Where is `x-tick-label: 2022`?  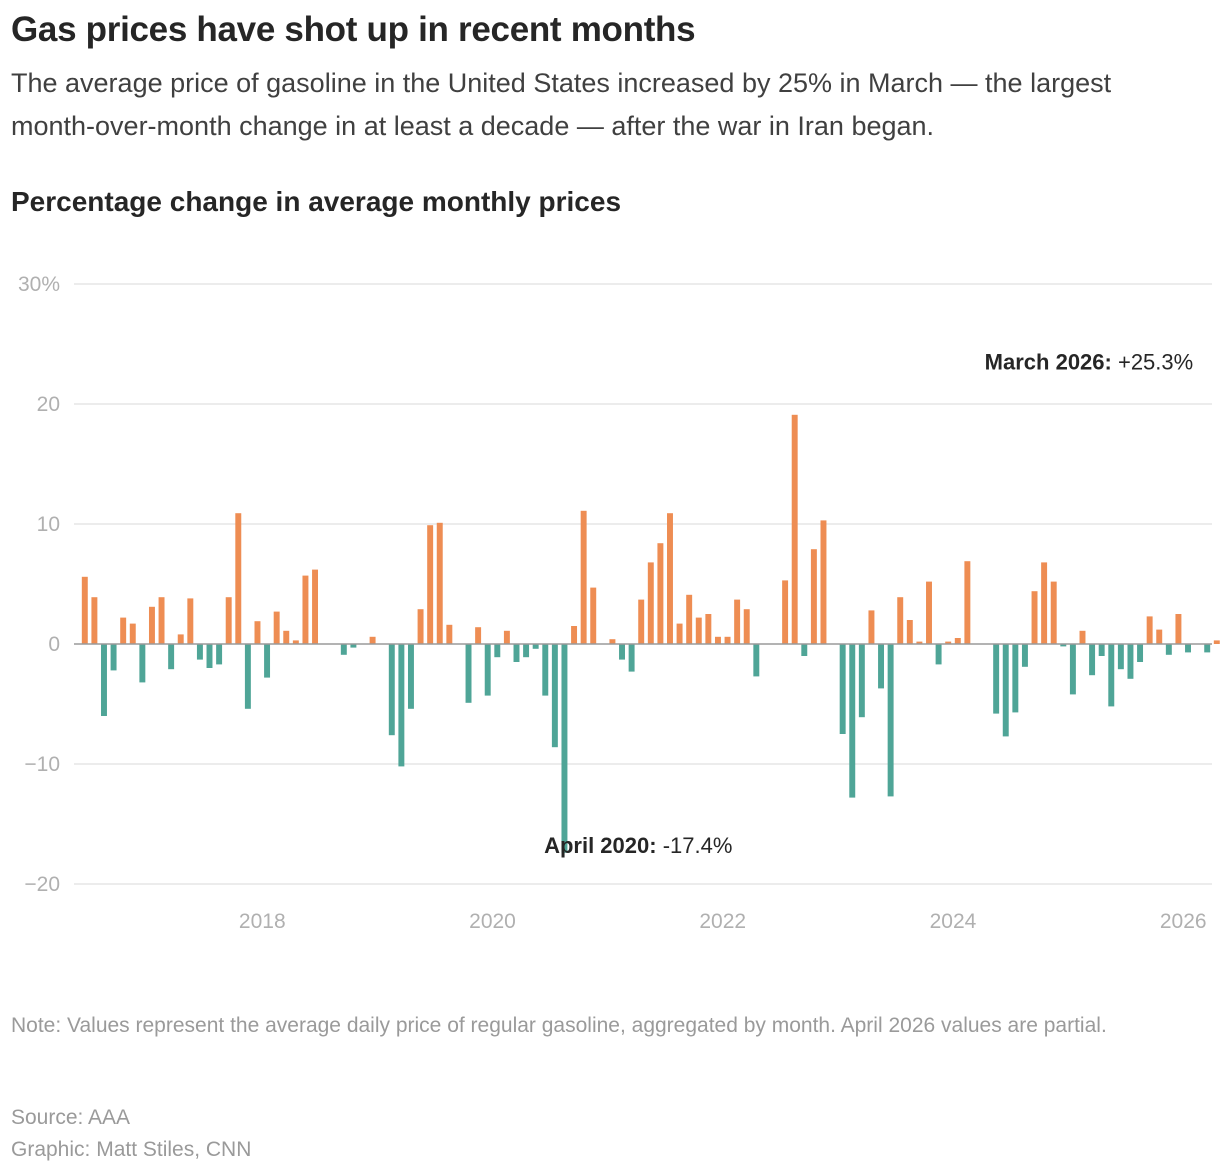 x-tick-label: 2022 is located at coordinates (722, 921).